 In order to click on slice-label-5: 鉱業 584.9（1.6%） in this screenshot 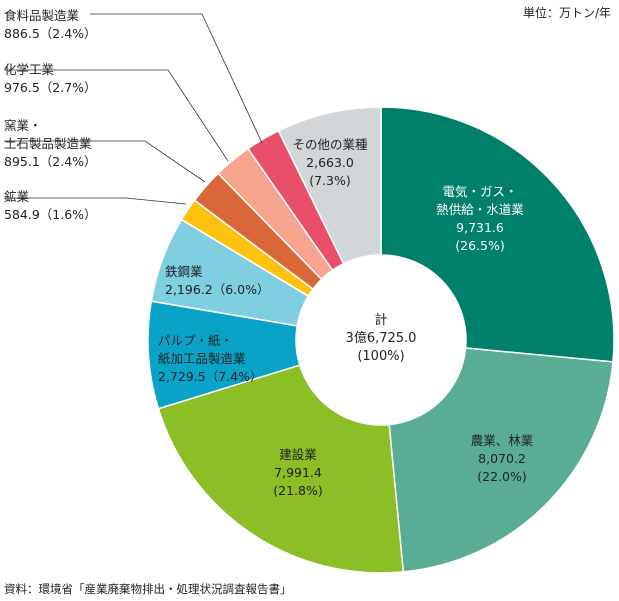, I will do `click(50, 205)`.